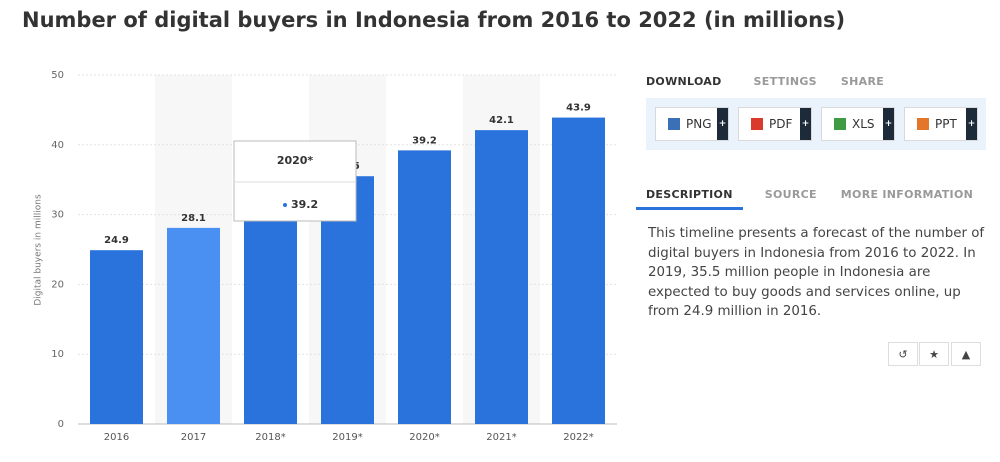 The width and height of the screenshot is (1000, 462). I want to click on download-button: PNG +, so click(692, 124).